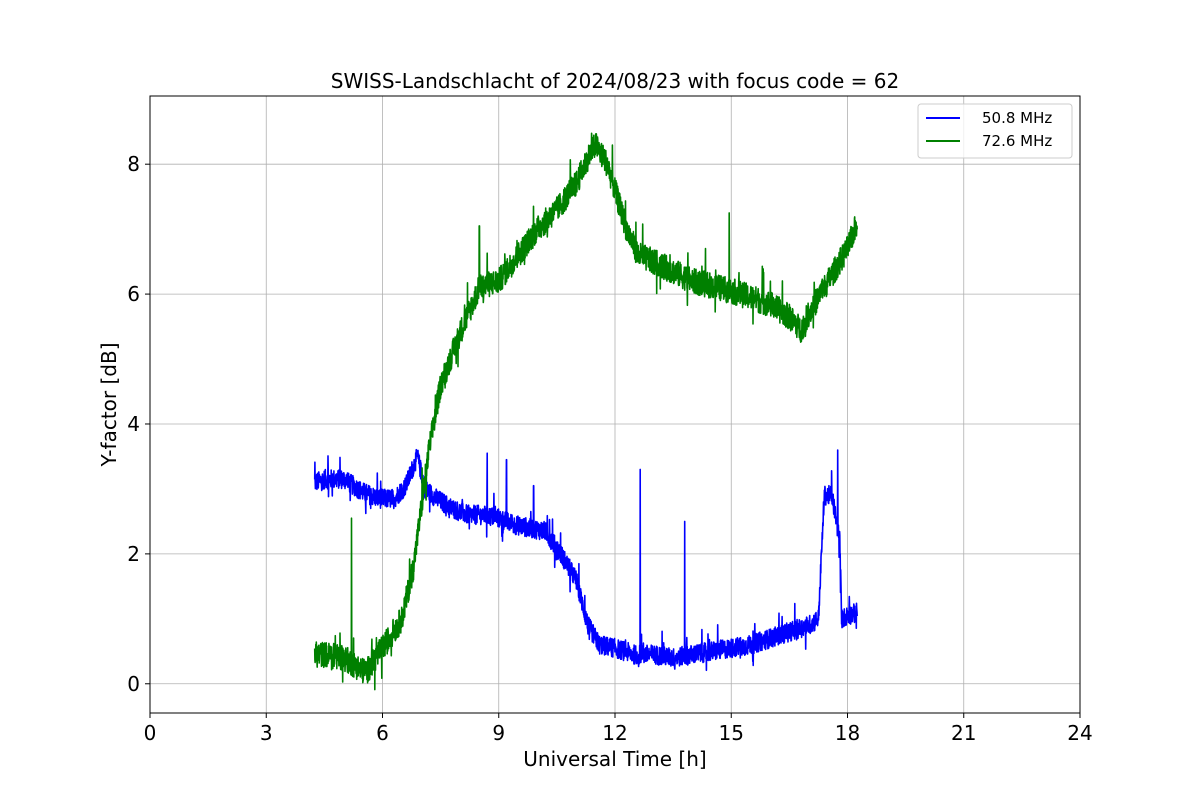  What do you see at coordinates (150, 733) in the screenshot?
I see `x-tick-label: 0` at bounding box center [150, 733].